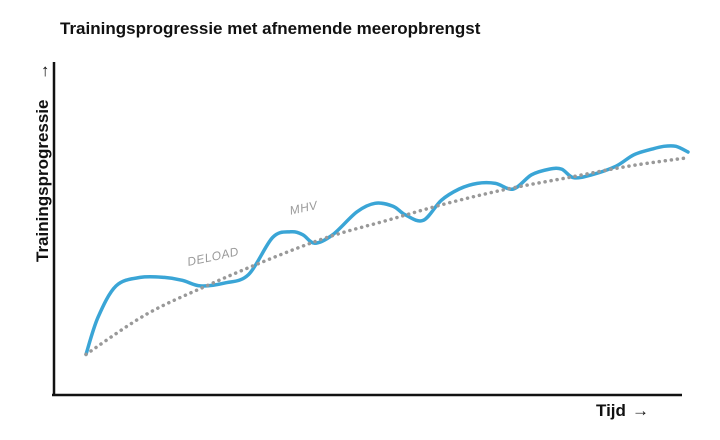 This screenshot has height=440, width=720. I want to click on annotation-mhv: MHV, so click(303, 208).